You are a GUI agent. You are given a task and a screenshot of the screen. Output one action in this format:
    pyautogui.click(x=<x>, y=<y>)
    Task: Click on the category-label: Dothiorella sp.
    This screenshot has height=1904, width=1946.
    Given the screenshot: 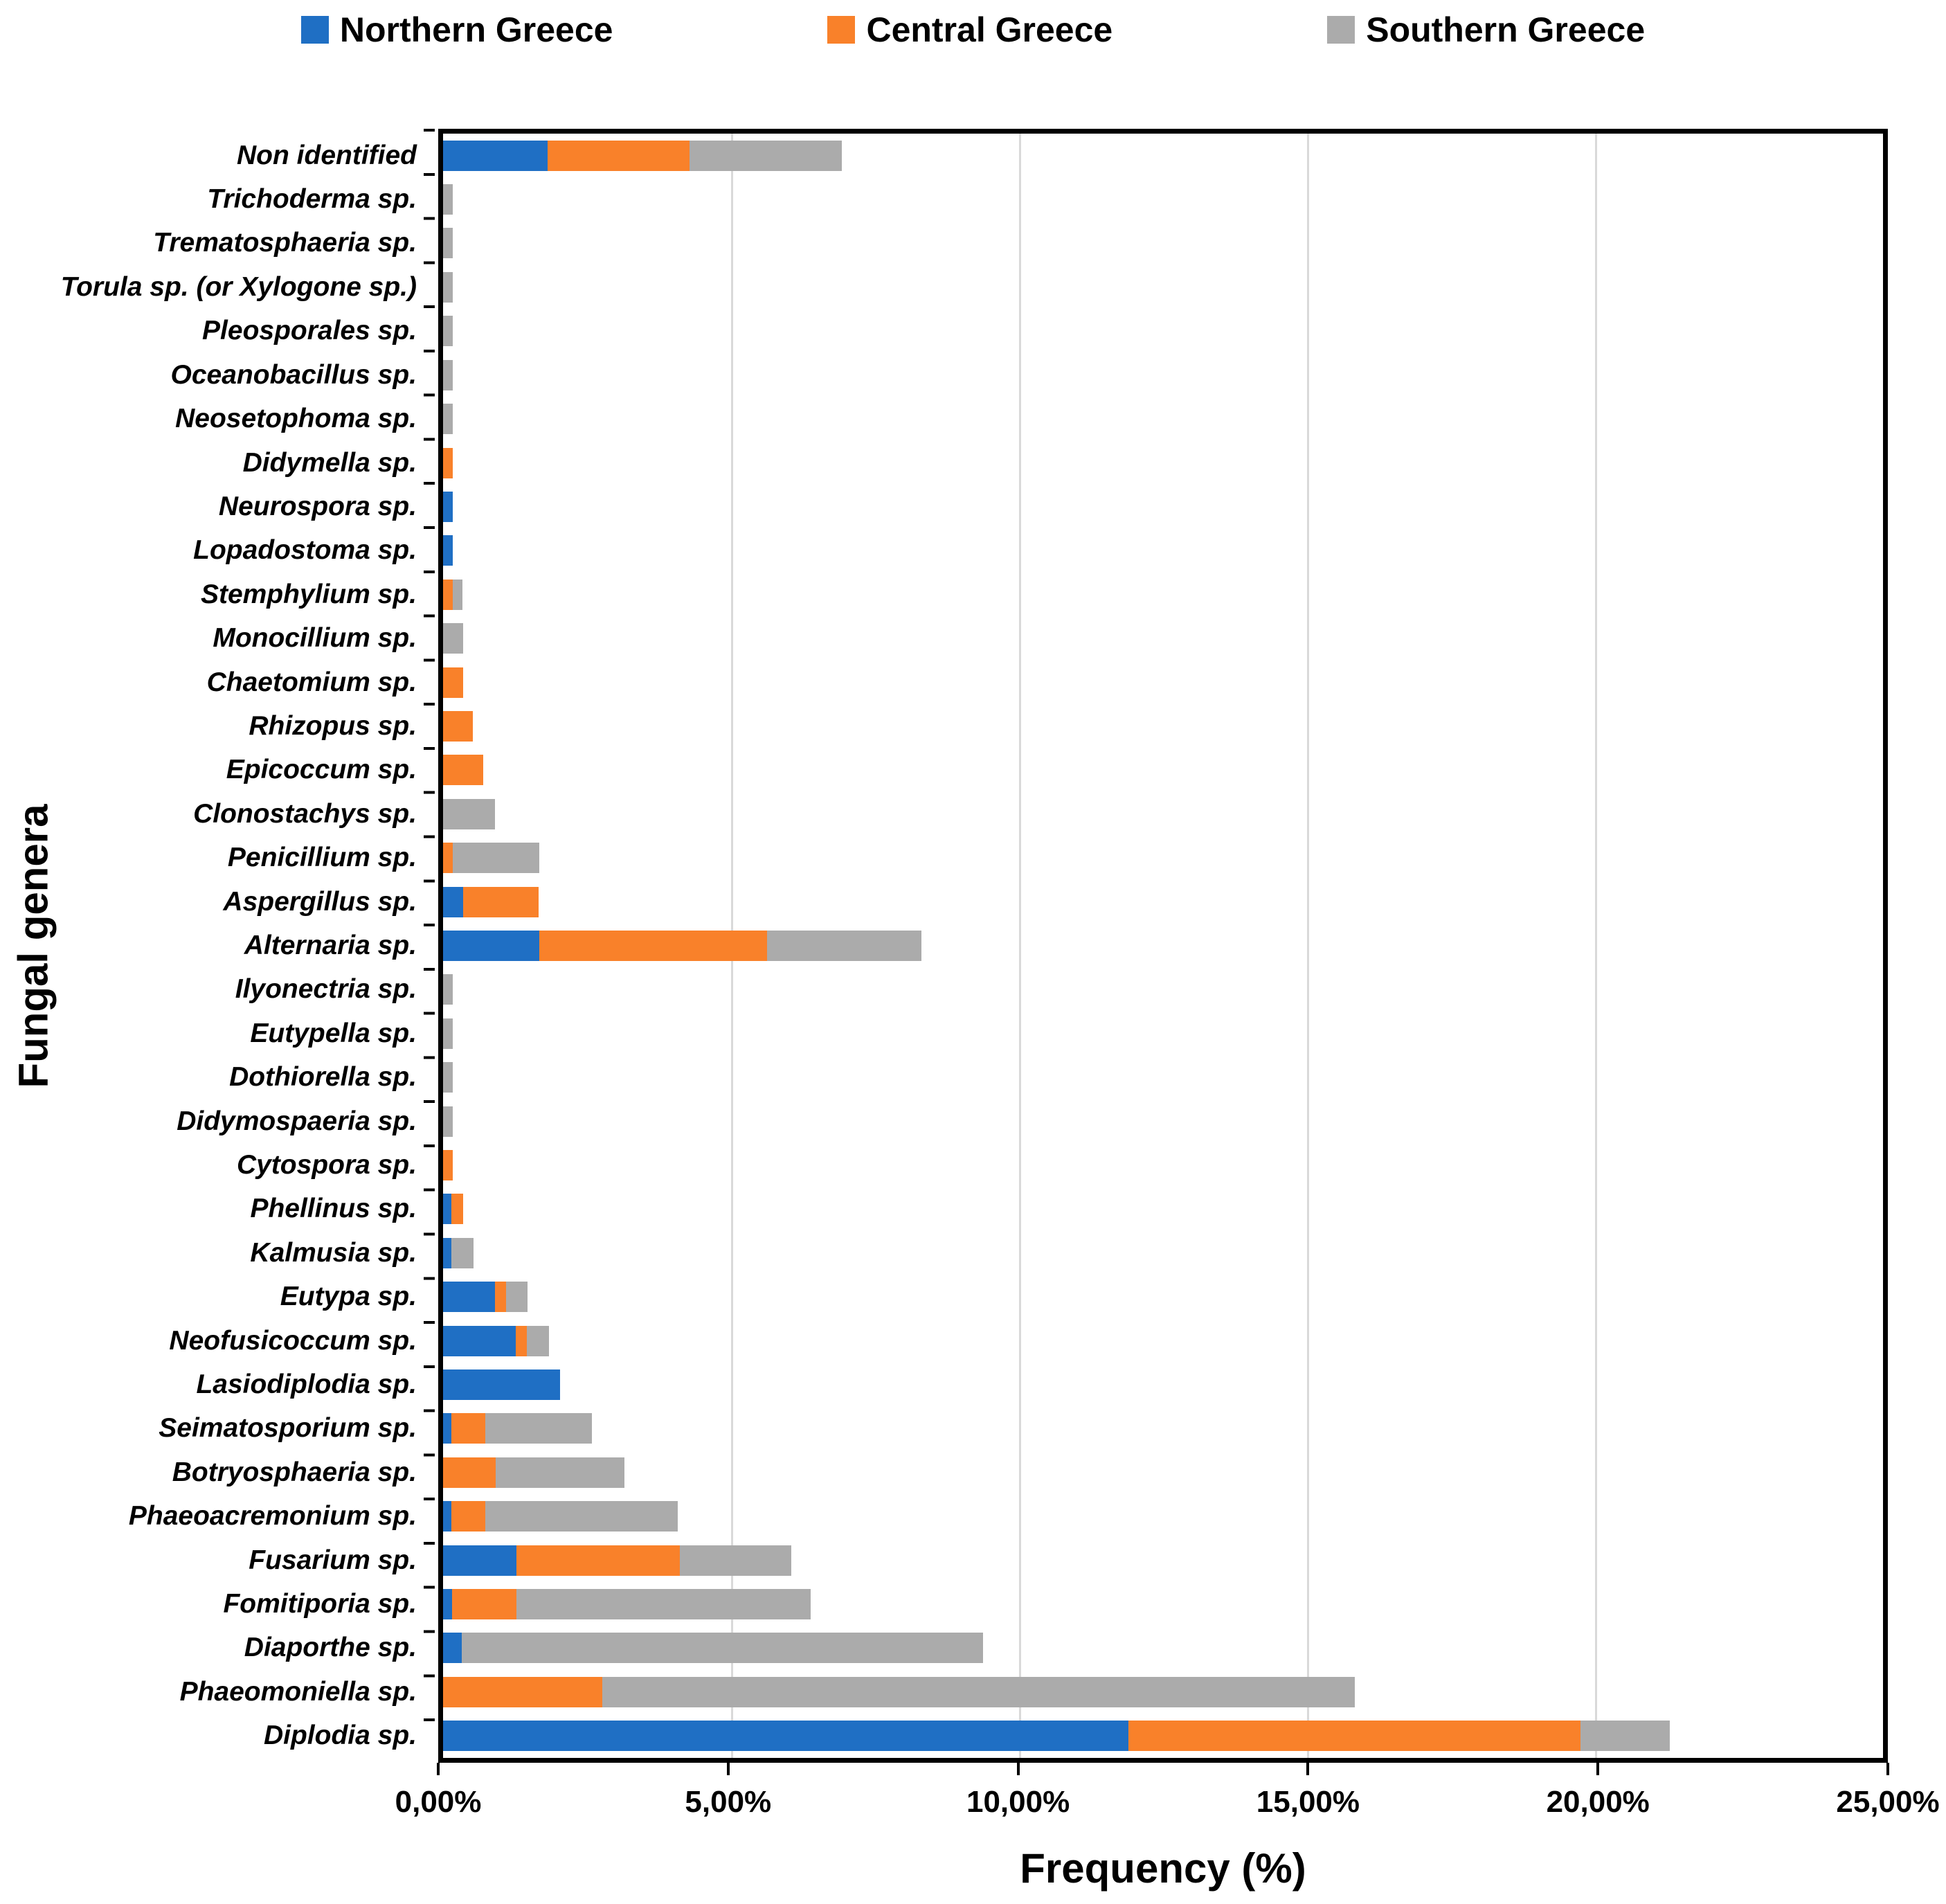 What is the action you would take?
    pyautogui.click(x=323, y=1077)
    